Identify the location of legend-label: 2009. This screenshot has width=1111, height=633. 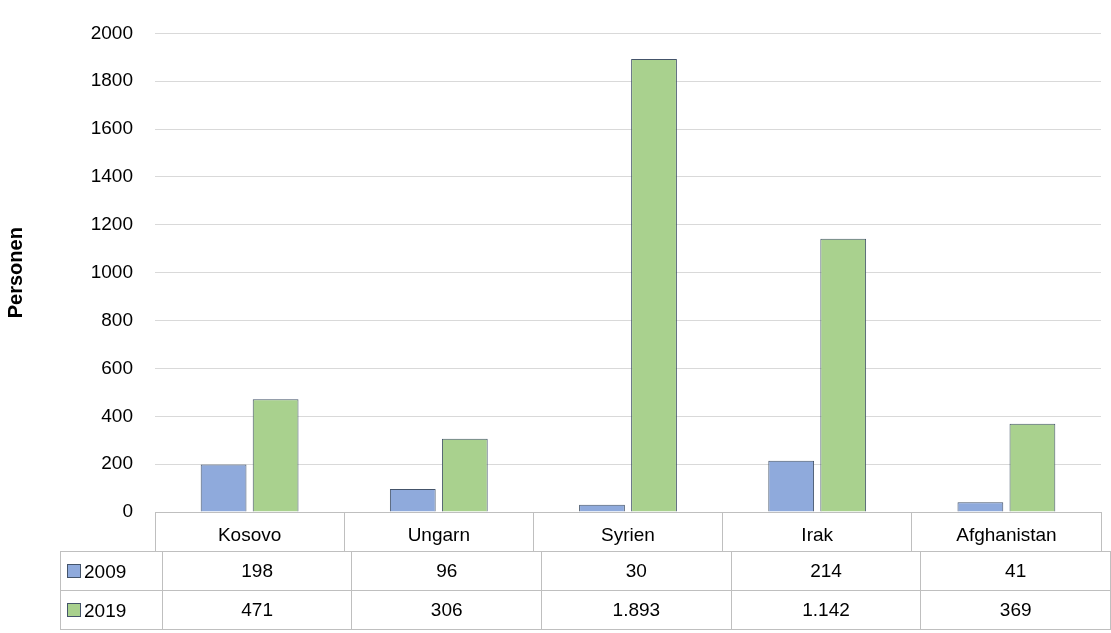
(105, 571).